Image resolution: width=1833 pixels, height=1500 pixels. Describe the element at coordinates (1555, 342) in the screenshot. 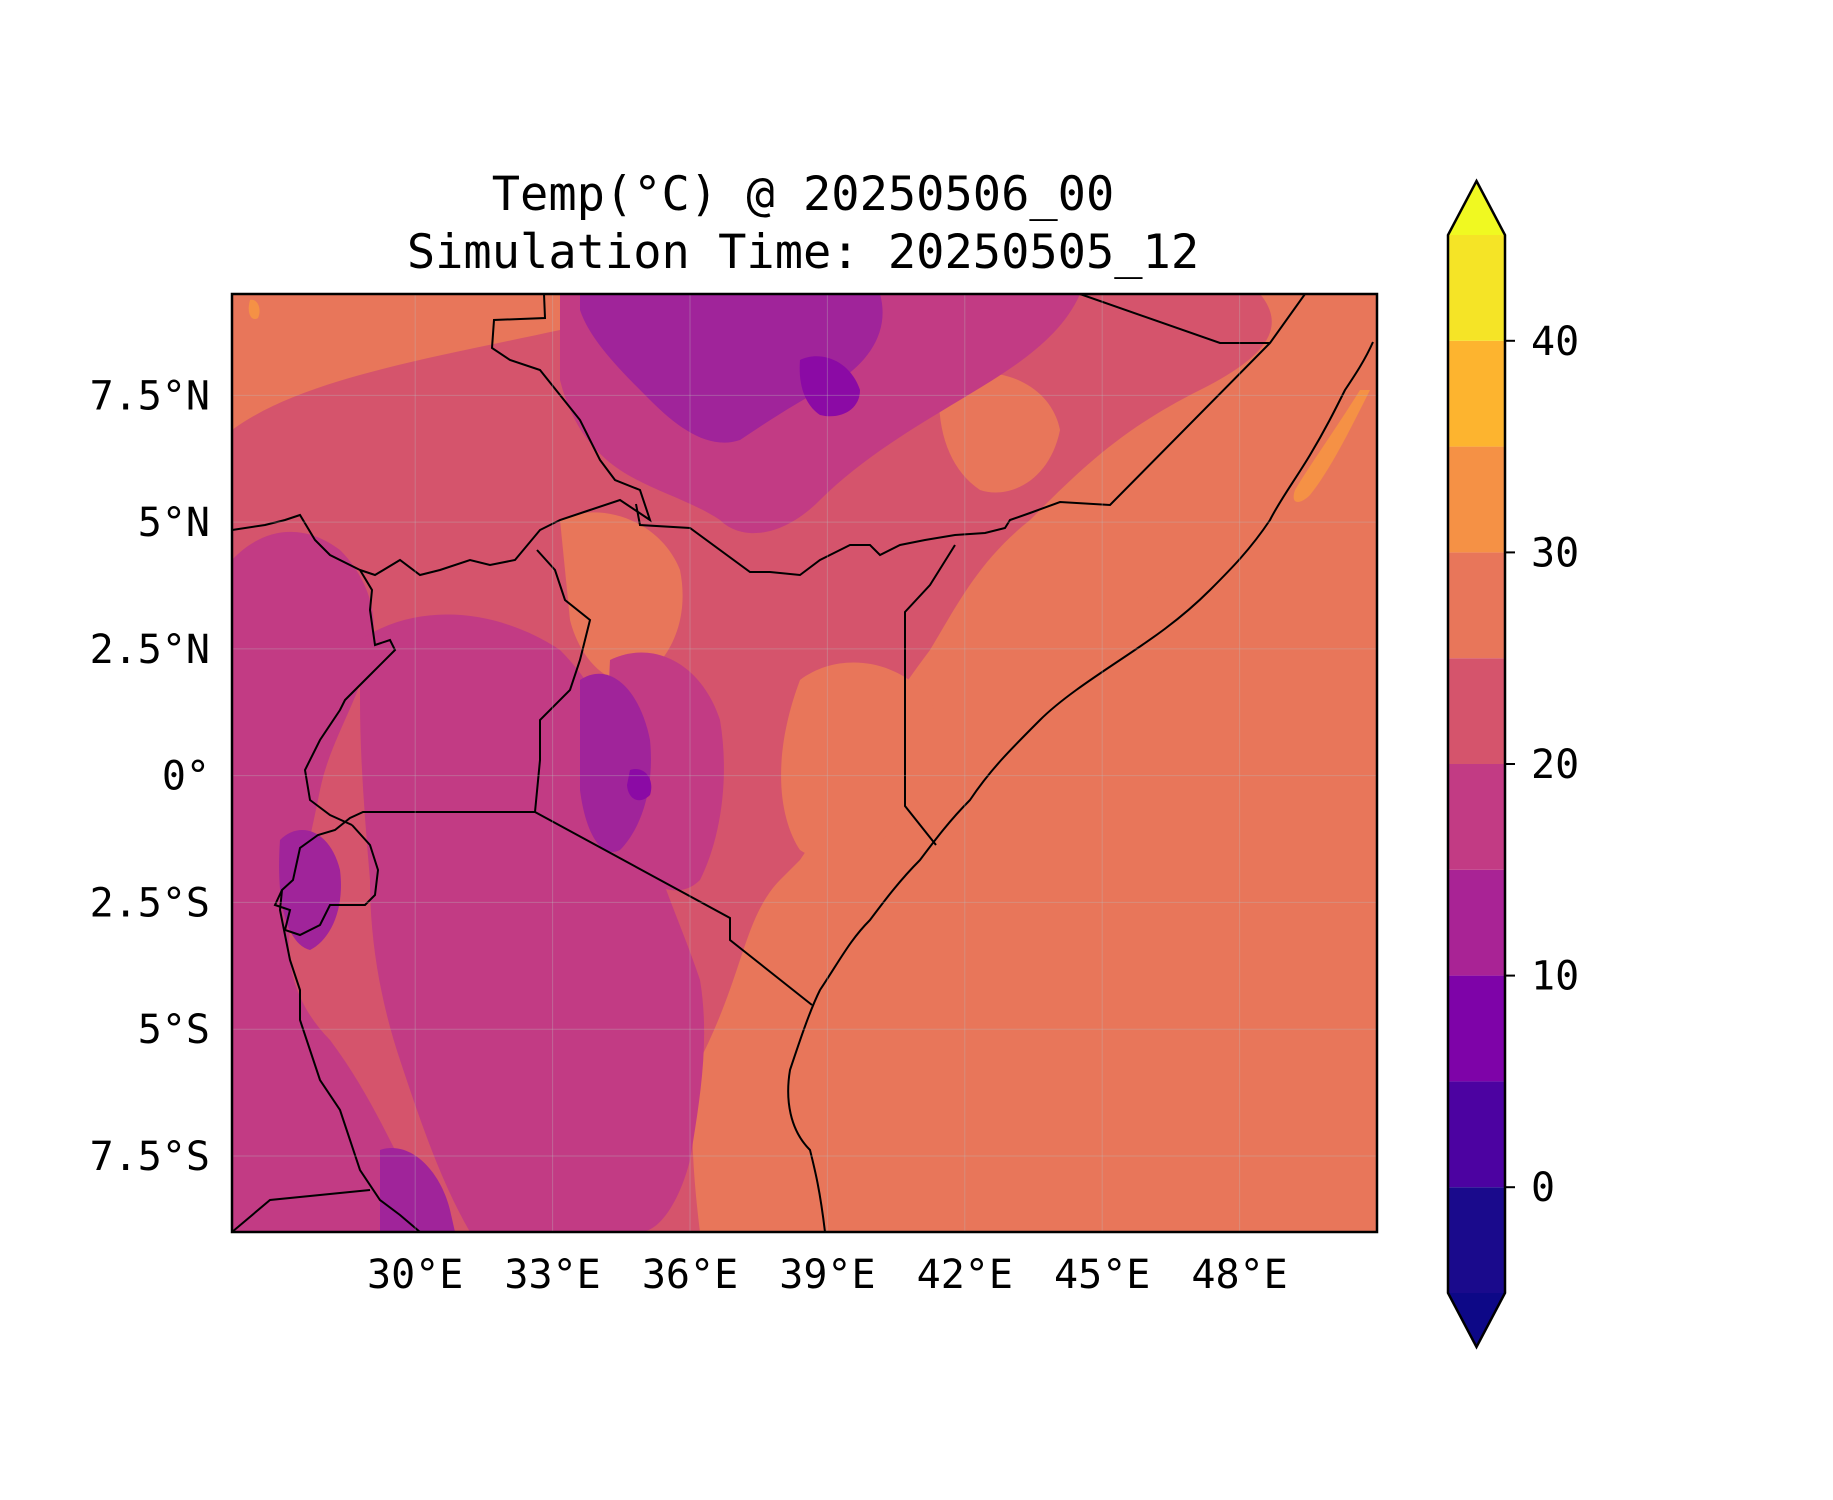

I see `colorbar-tick-label: 40` at that location.